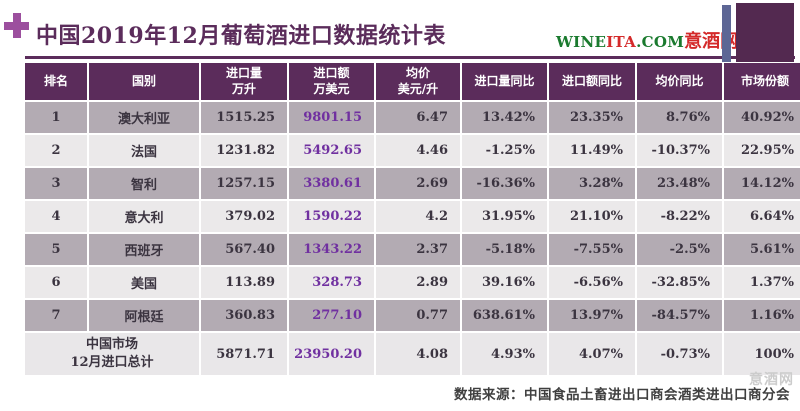 The width and height of the screenshot is (800, 411). I want to click on cell-value-yoy: 13.97%, so click(592, 315).